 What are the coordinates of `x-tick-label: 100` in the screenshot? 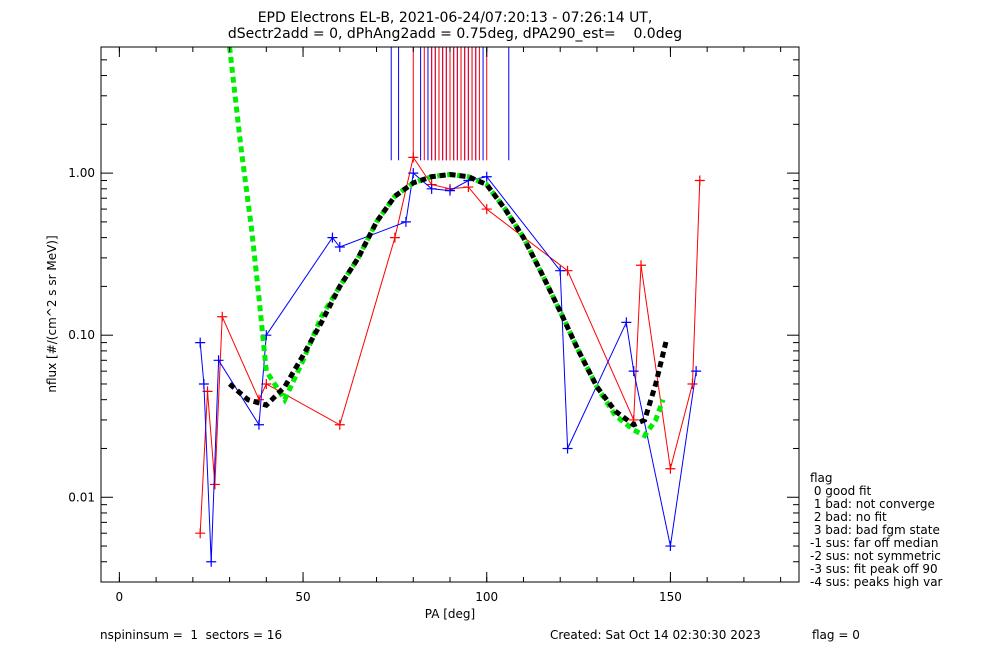 It's located at (486, 597).